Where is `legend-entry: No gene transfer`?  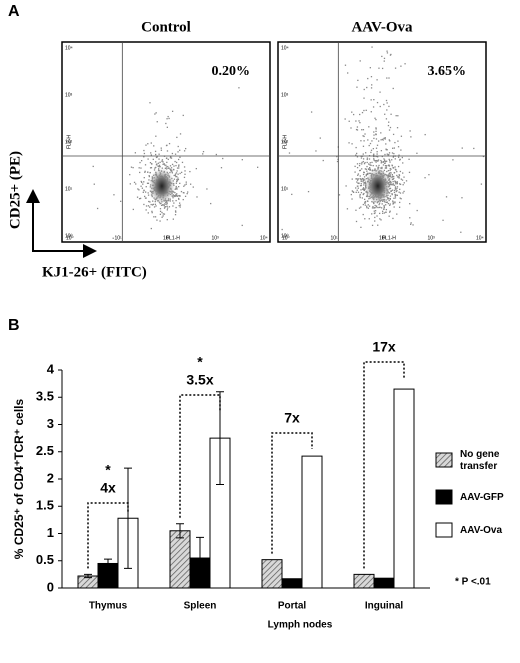 legend-entry: No gene transfer is located at coordinates (479, 460).